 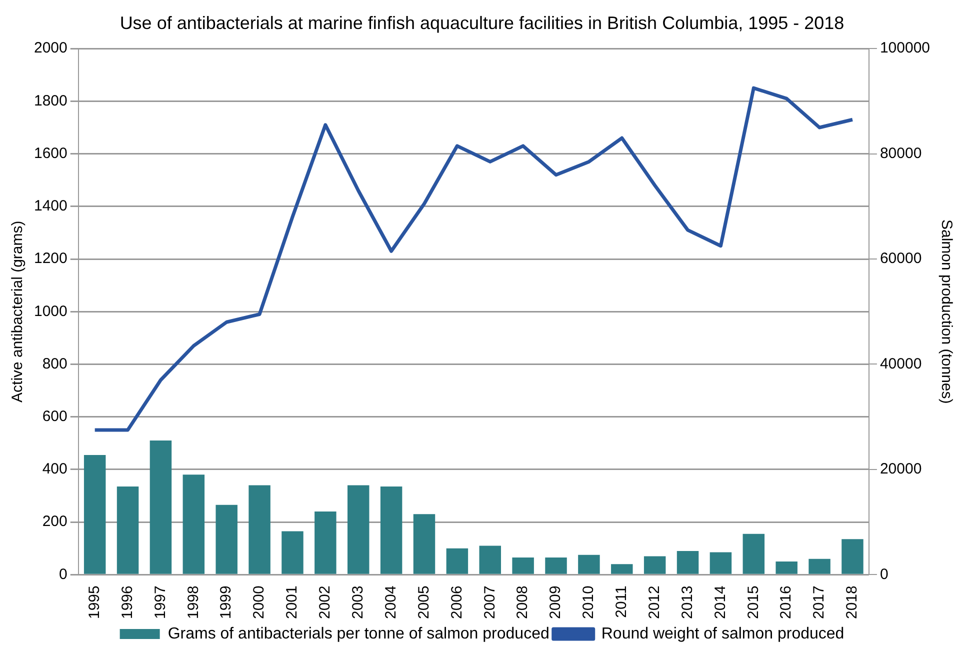 I want to click on x-tick-label: 1998, so click(x=193, y=603).